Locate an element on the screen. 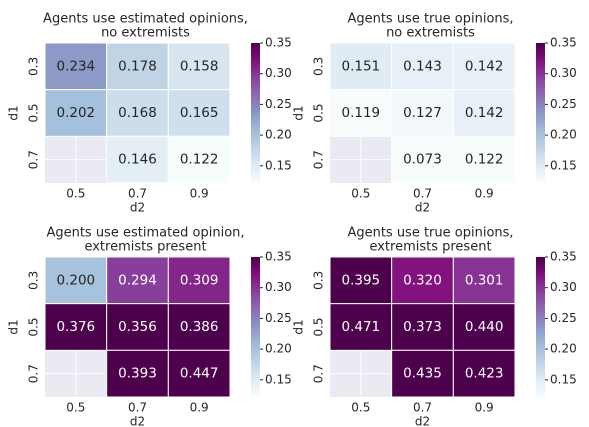 The width and height of the screenshot is (589, 427). cell-label: 0.356 is located at coordinates (137, 327).